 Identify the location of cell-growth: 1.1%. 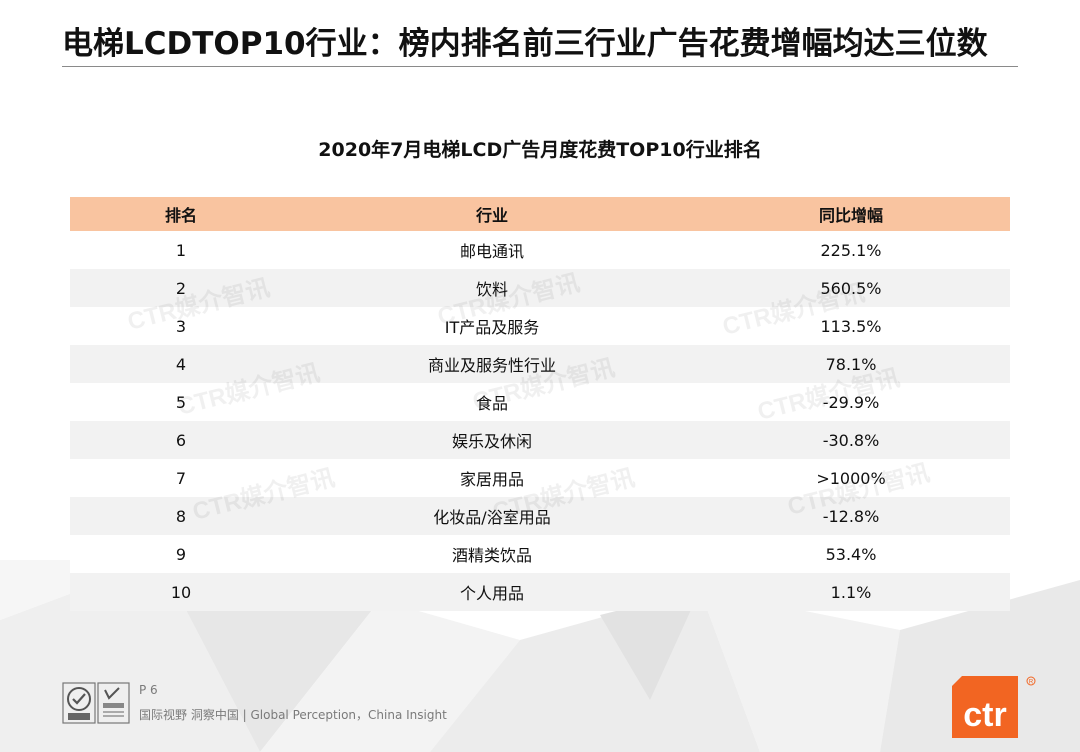
(851, 592).